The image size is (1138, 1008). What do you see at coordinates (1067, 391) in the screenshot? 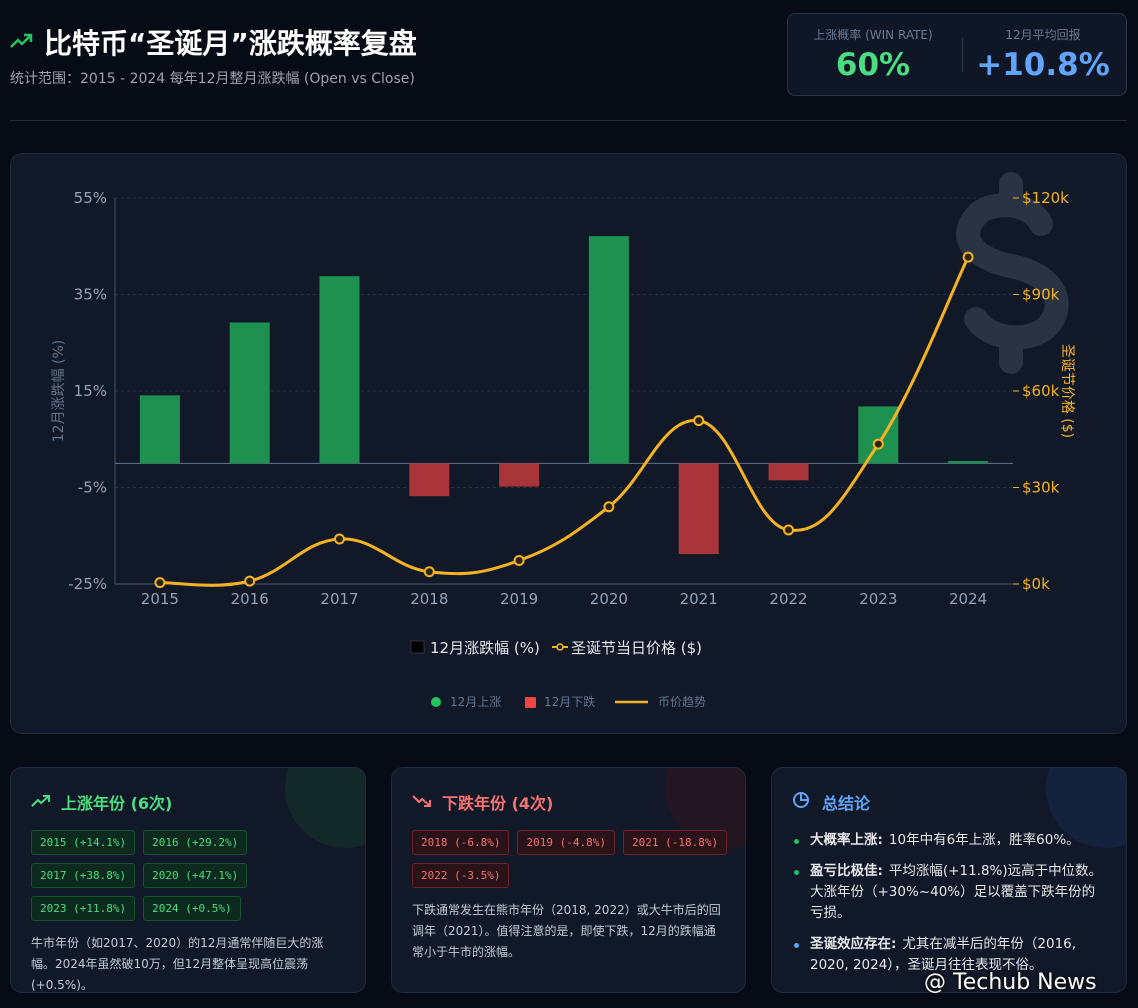
I see `y2-axis-title: 圣诞节价格 ($)` at bounding box center [1067, 391].